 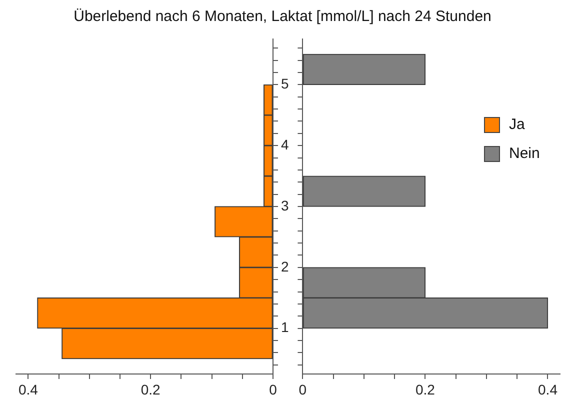 What do you see at coordinates (517, 124) in the screenshot?
I see `legend-label: Ja` at bounding box center [517, 124].